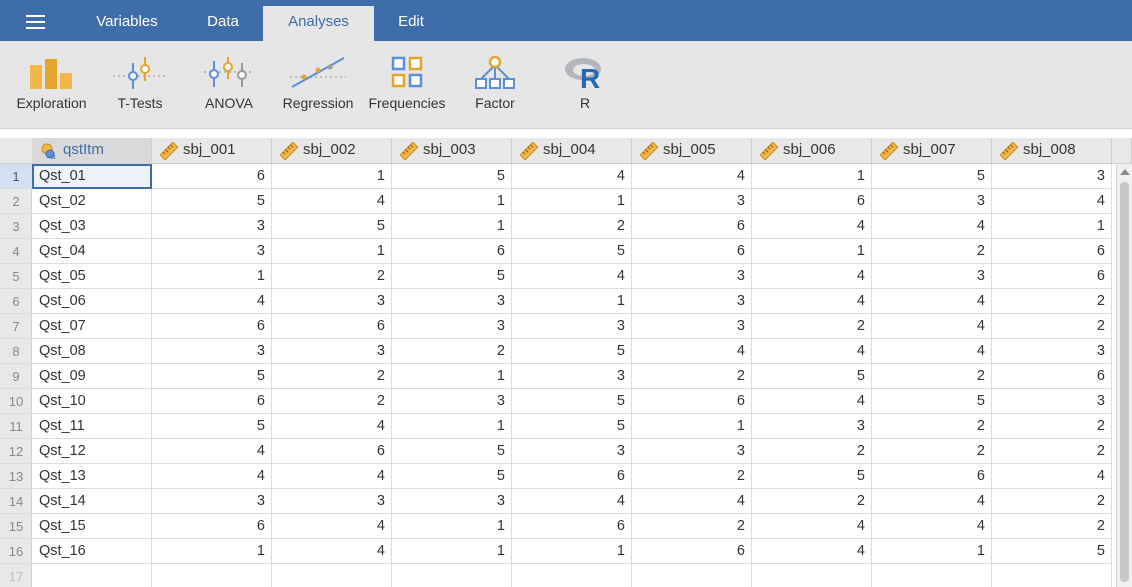 The width and height of the screenshot is (1132, 587). I want to click on exploration-button: Exploration, so click(51, 85).